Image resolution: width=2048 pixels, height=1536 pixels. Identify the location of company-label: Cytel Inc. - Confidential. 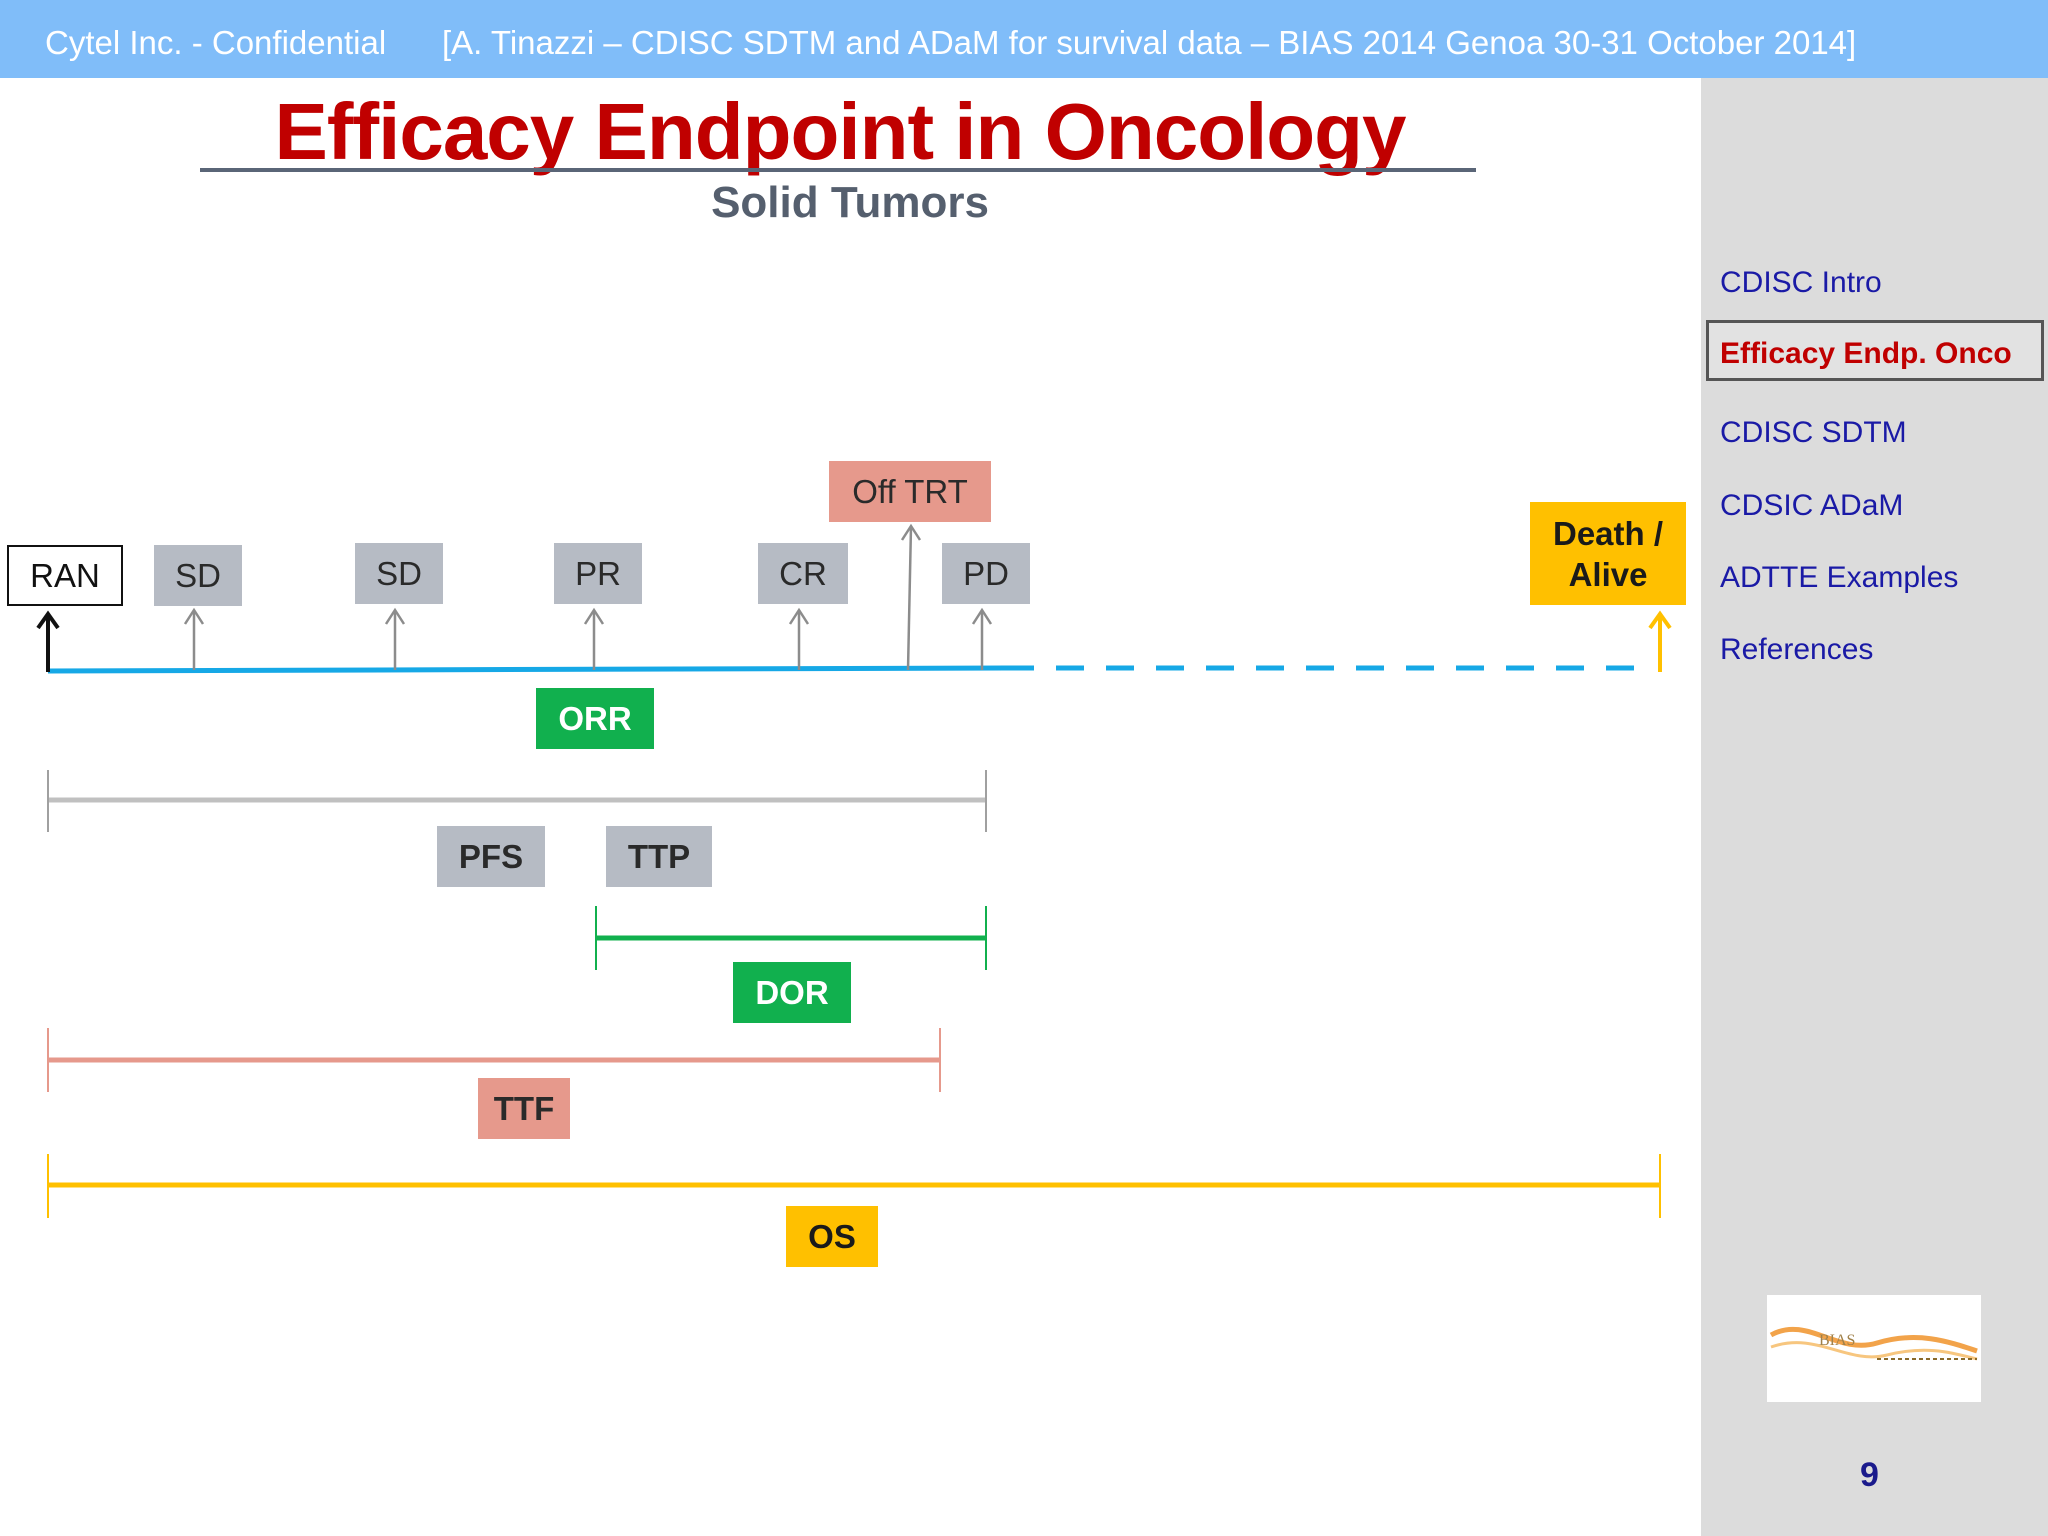
(216, 42).